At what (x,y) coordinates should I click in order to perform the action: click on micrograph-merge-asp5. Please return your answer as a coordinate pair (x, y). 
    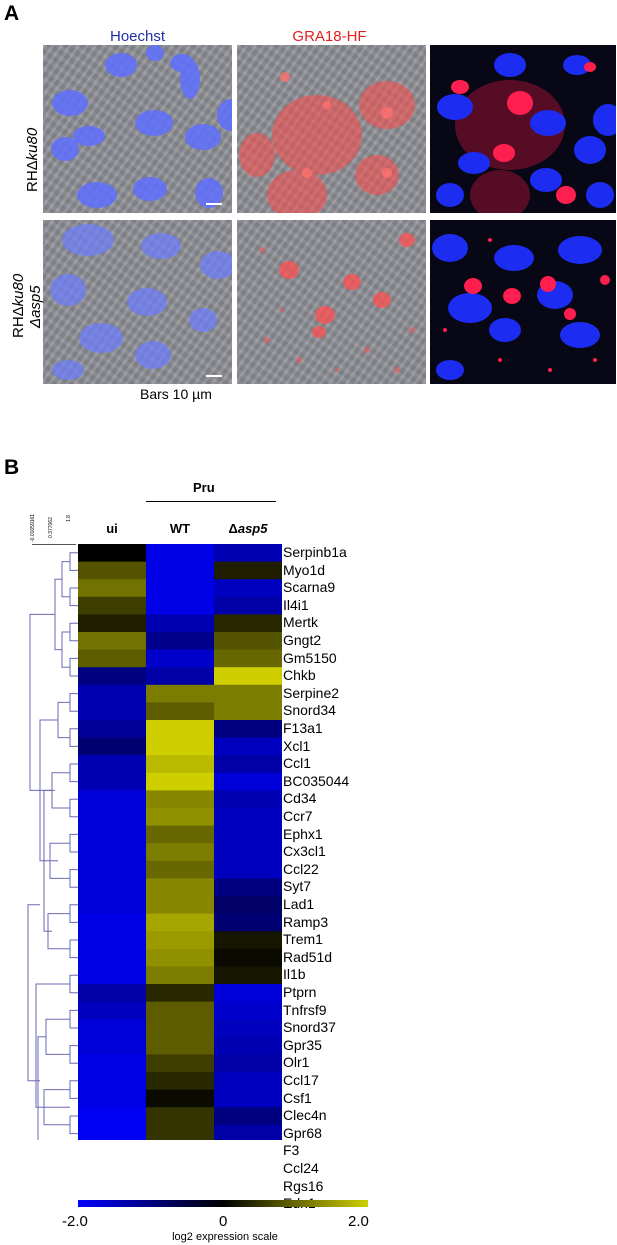
    Looking at the image, I should click on (523, 302).